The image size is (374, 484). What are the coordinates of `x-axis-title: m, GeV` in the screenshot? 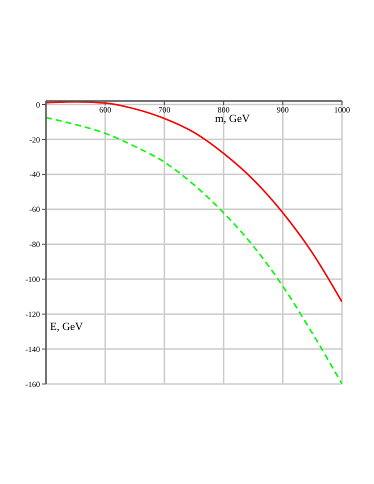 It's located at (232, 119).